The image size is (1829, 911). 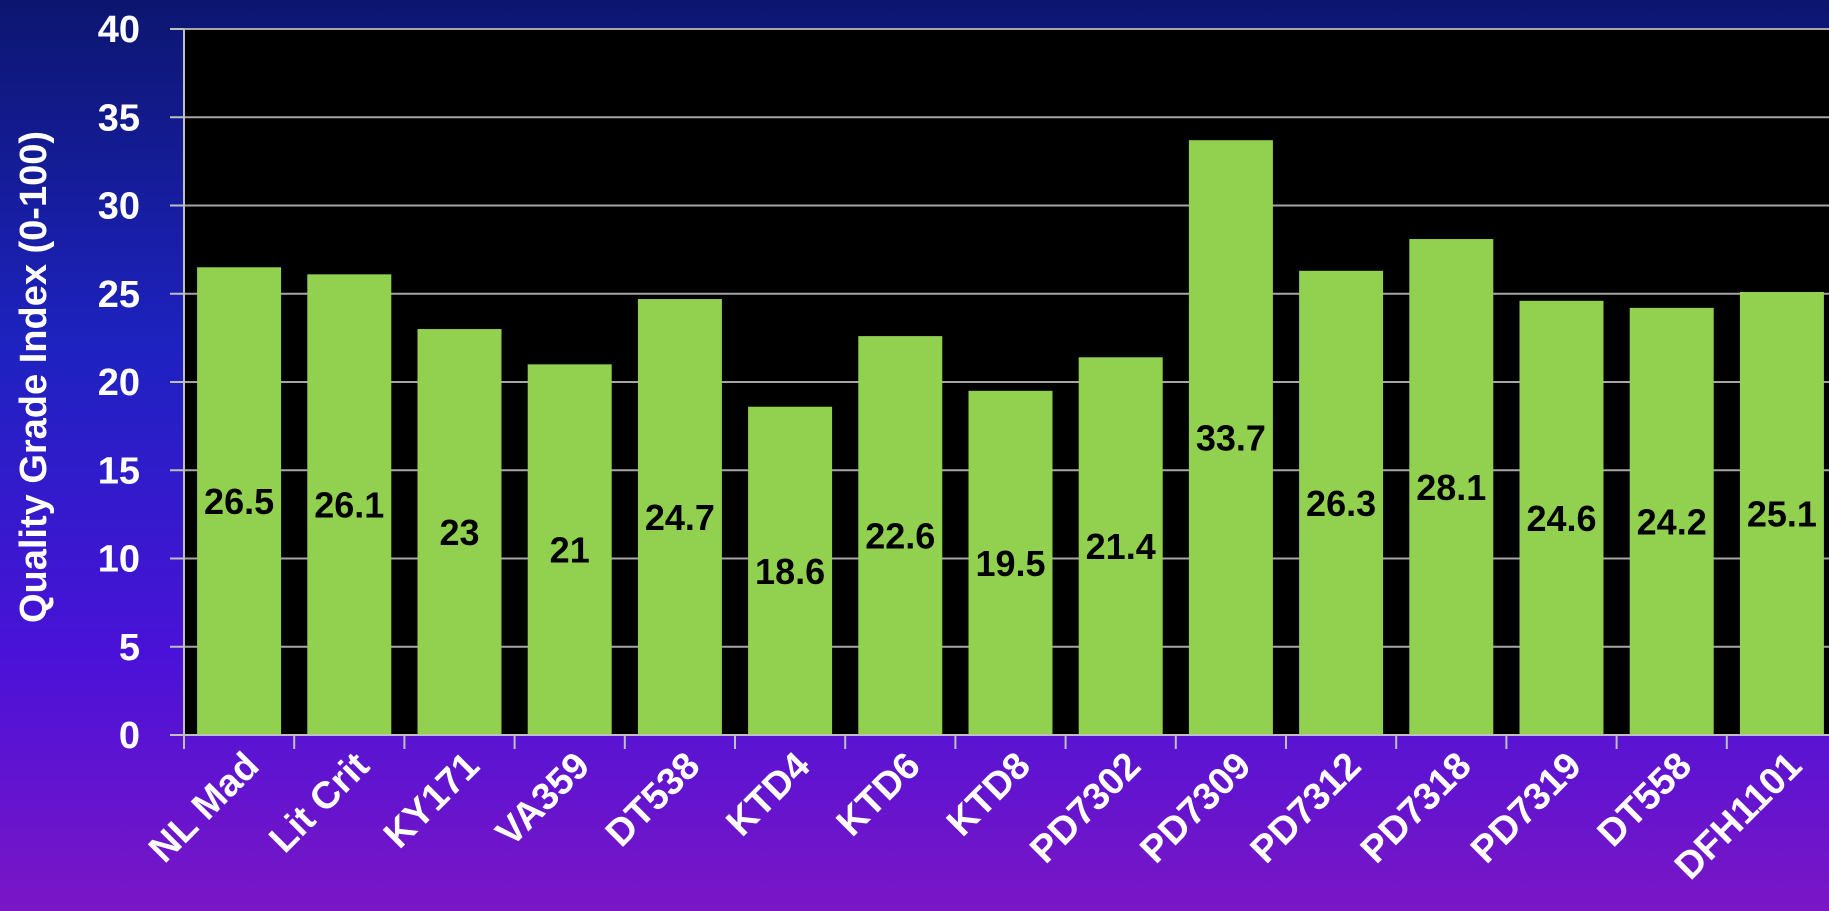 What do you see at coordinates (1085, 808) in the screenshot?
I see `category-label: PD7302` at bounding box center [1085, 808].